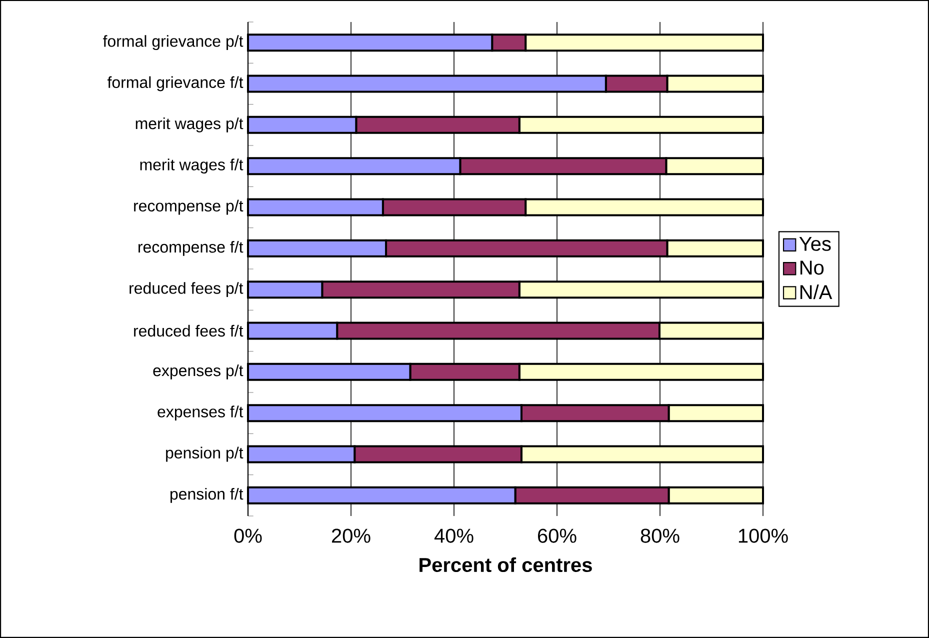  What do you see at coordinates (198, 372) in the screenshot?
I see `y-tick-label: expenses p/t` at bounding box center [198, 372].